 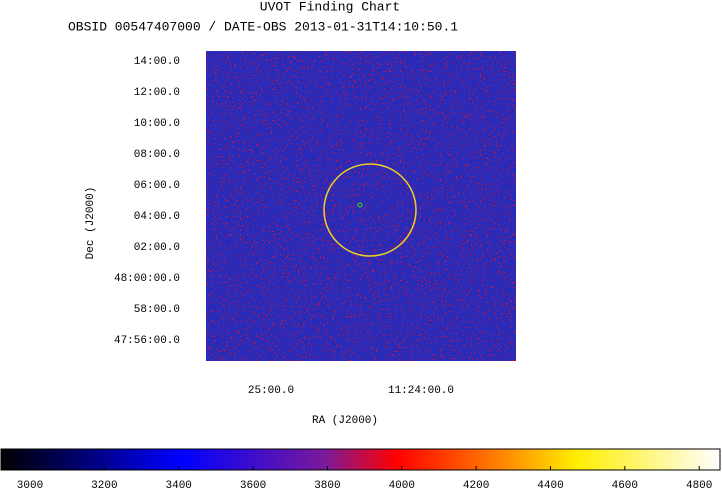 I want to click on y-tick-label: 06:00.0, so click(x=157, y=186).